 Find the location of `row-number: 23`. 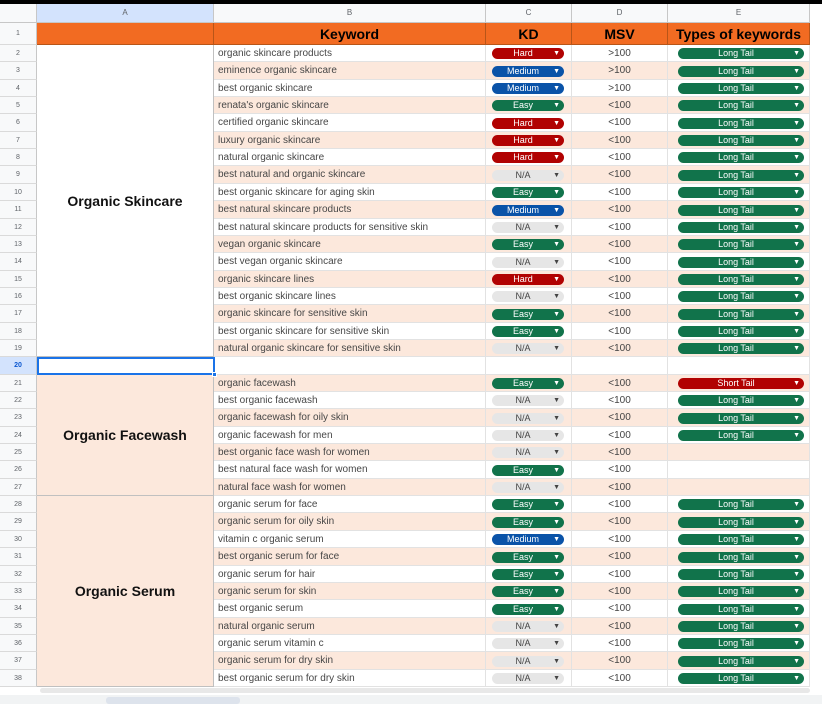

row-number: 23 is located at coordinates (18, 418).